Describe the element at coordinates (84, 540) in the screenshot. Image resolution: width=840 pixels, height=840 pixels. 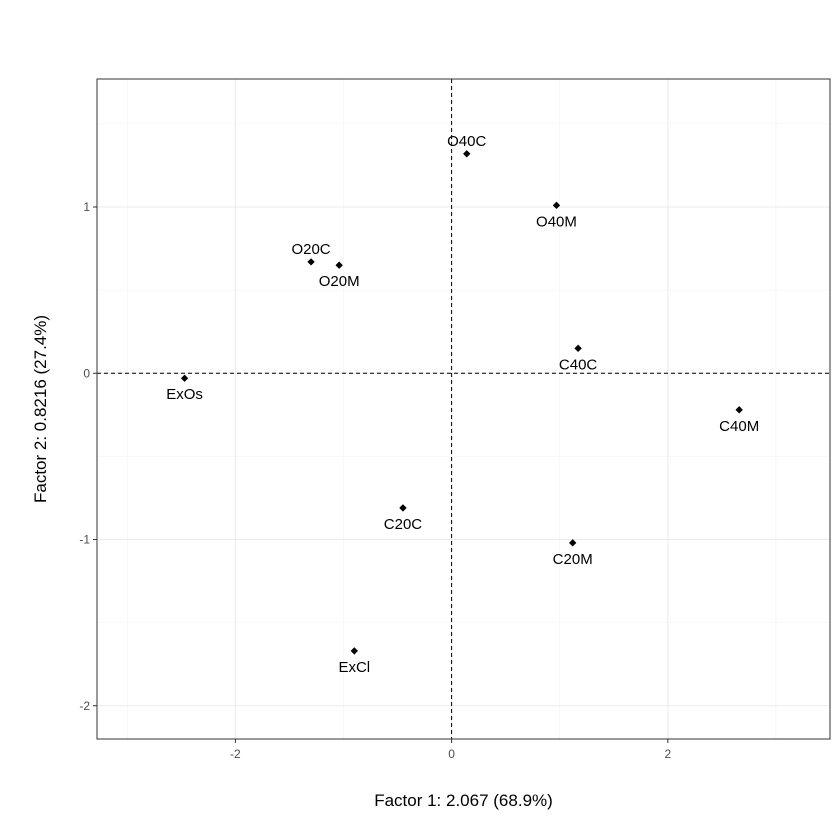
I see `y-tick-label: -1` at that location.